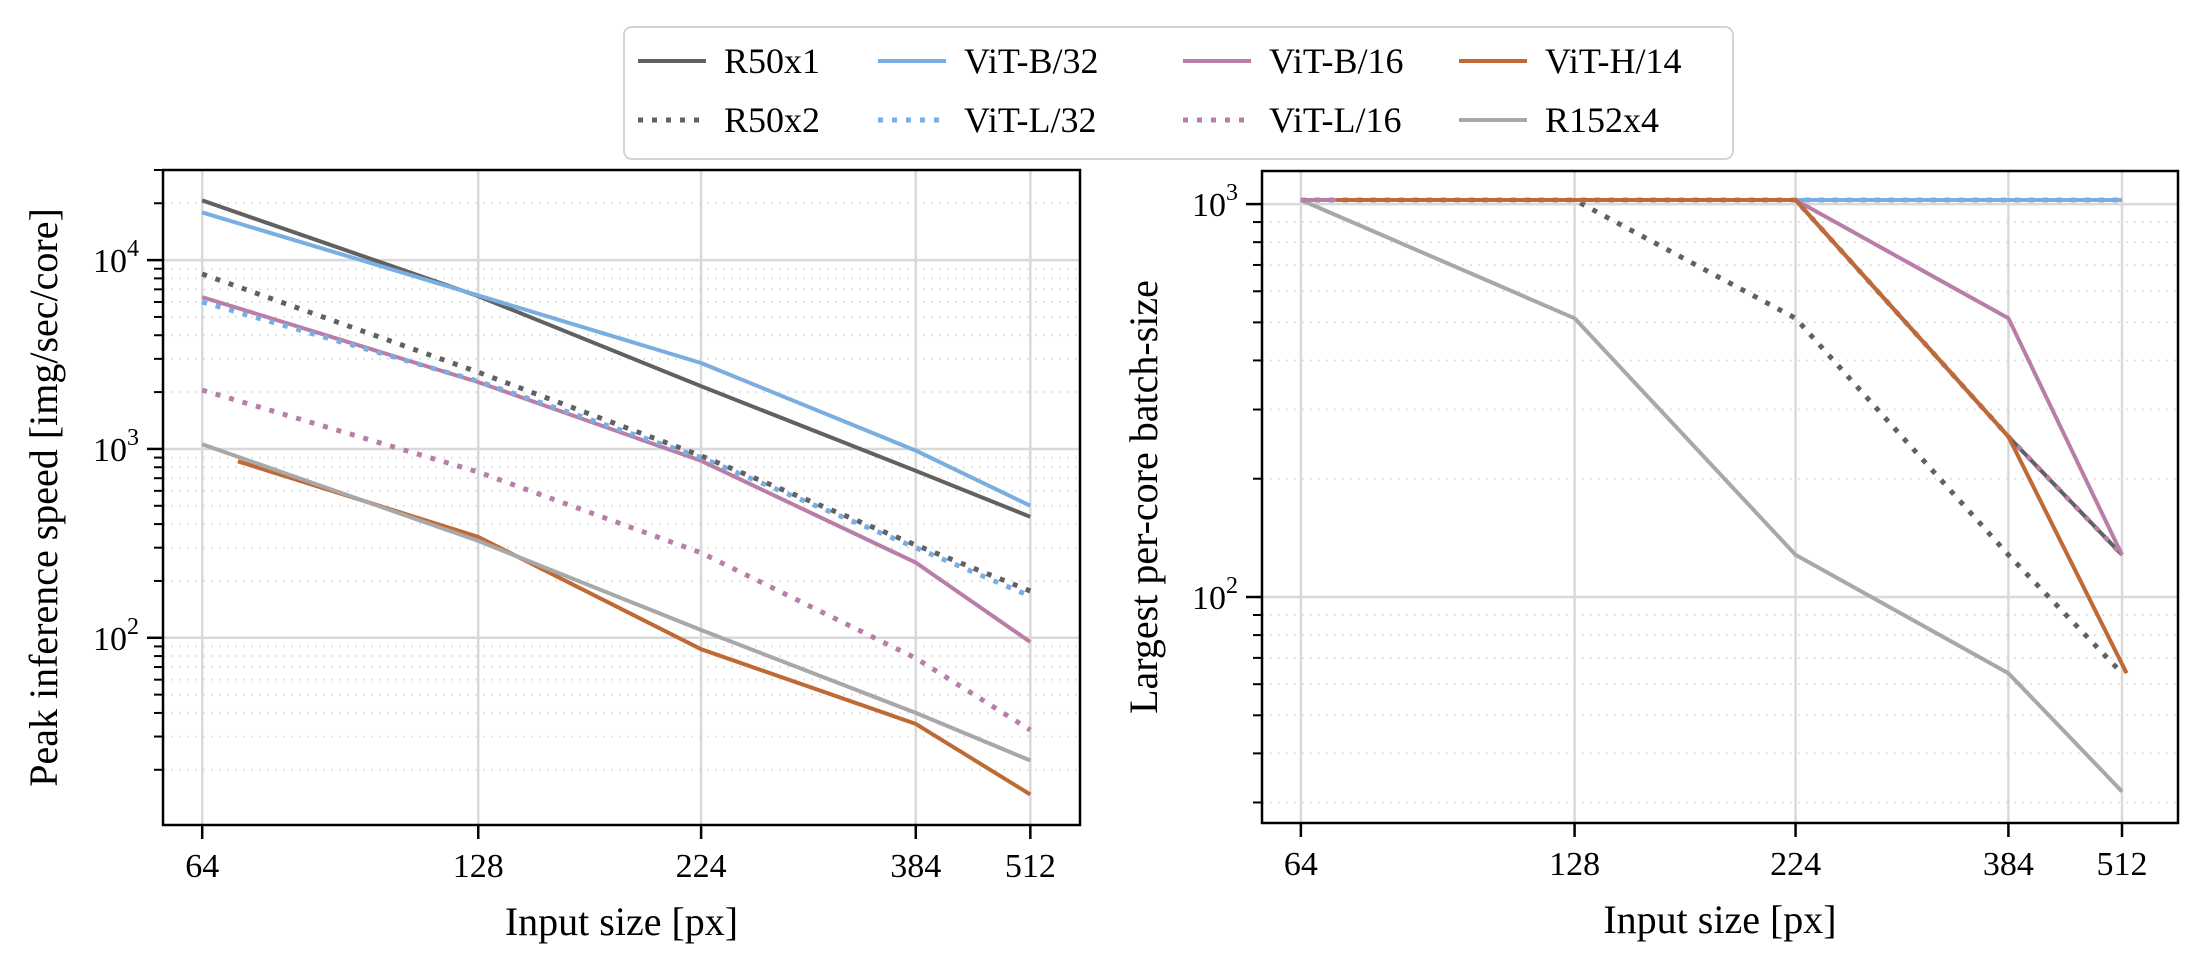 Image resolution: width=2194 pixels, height=966 pixels. I want to click on legend-label: ViT-B/16, so click(1336, 61).